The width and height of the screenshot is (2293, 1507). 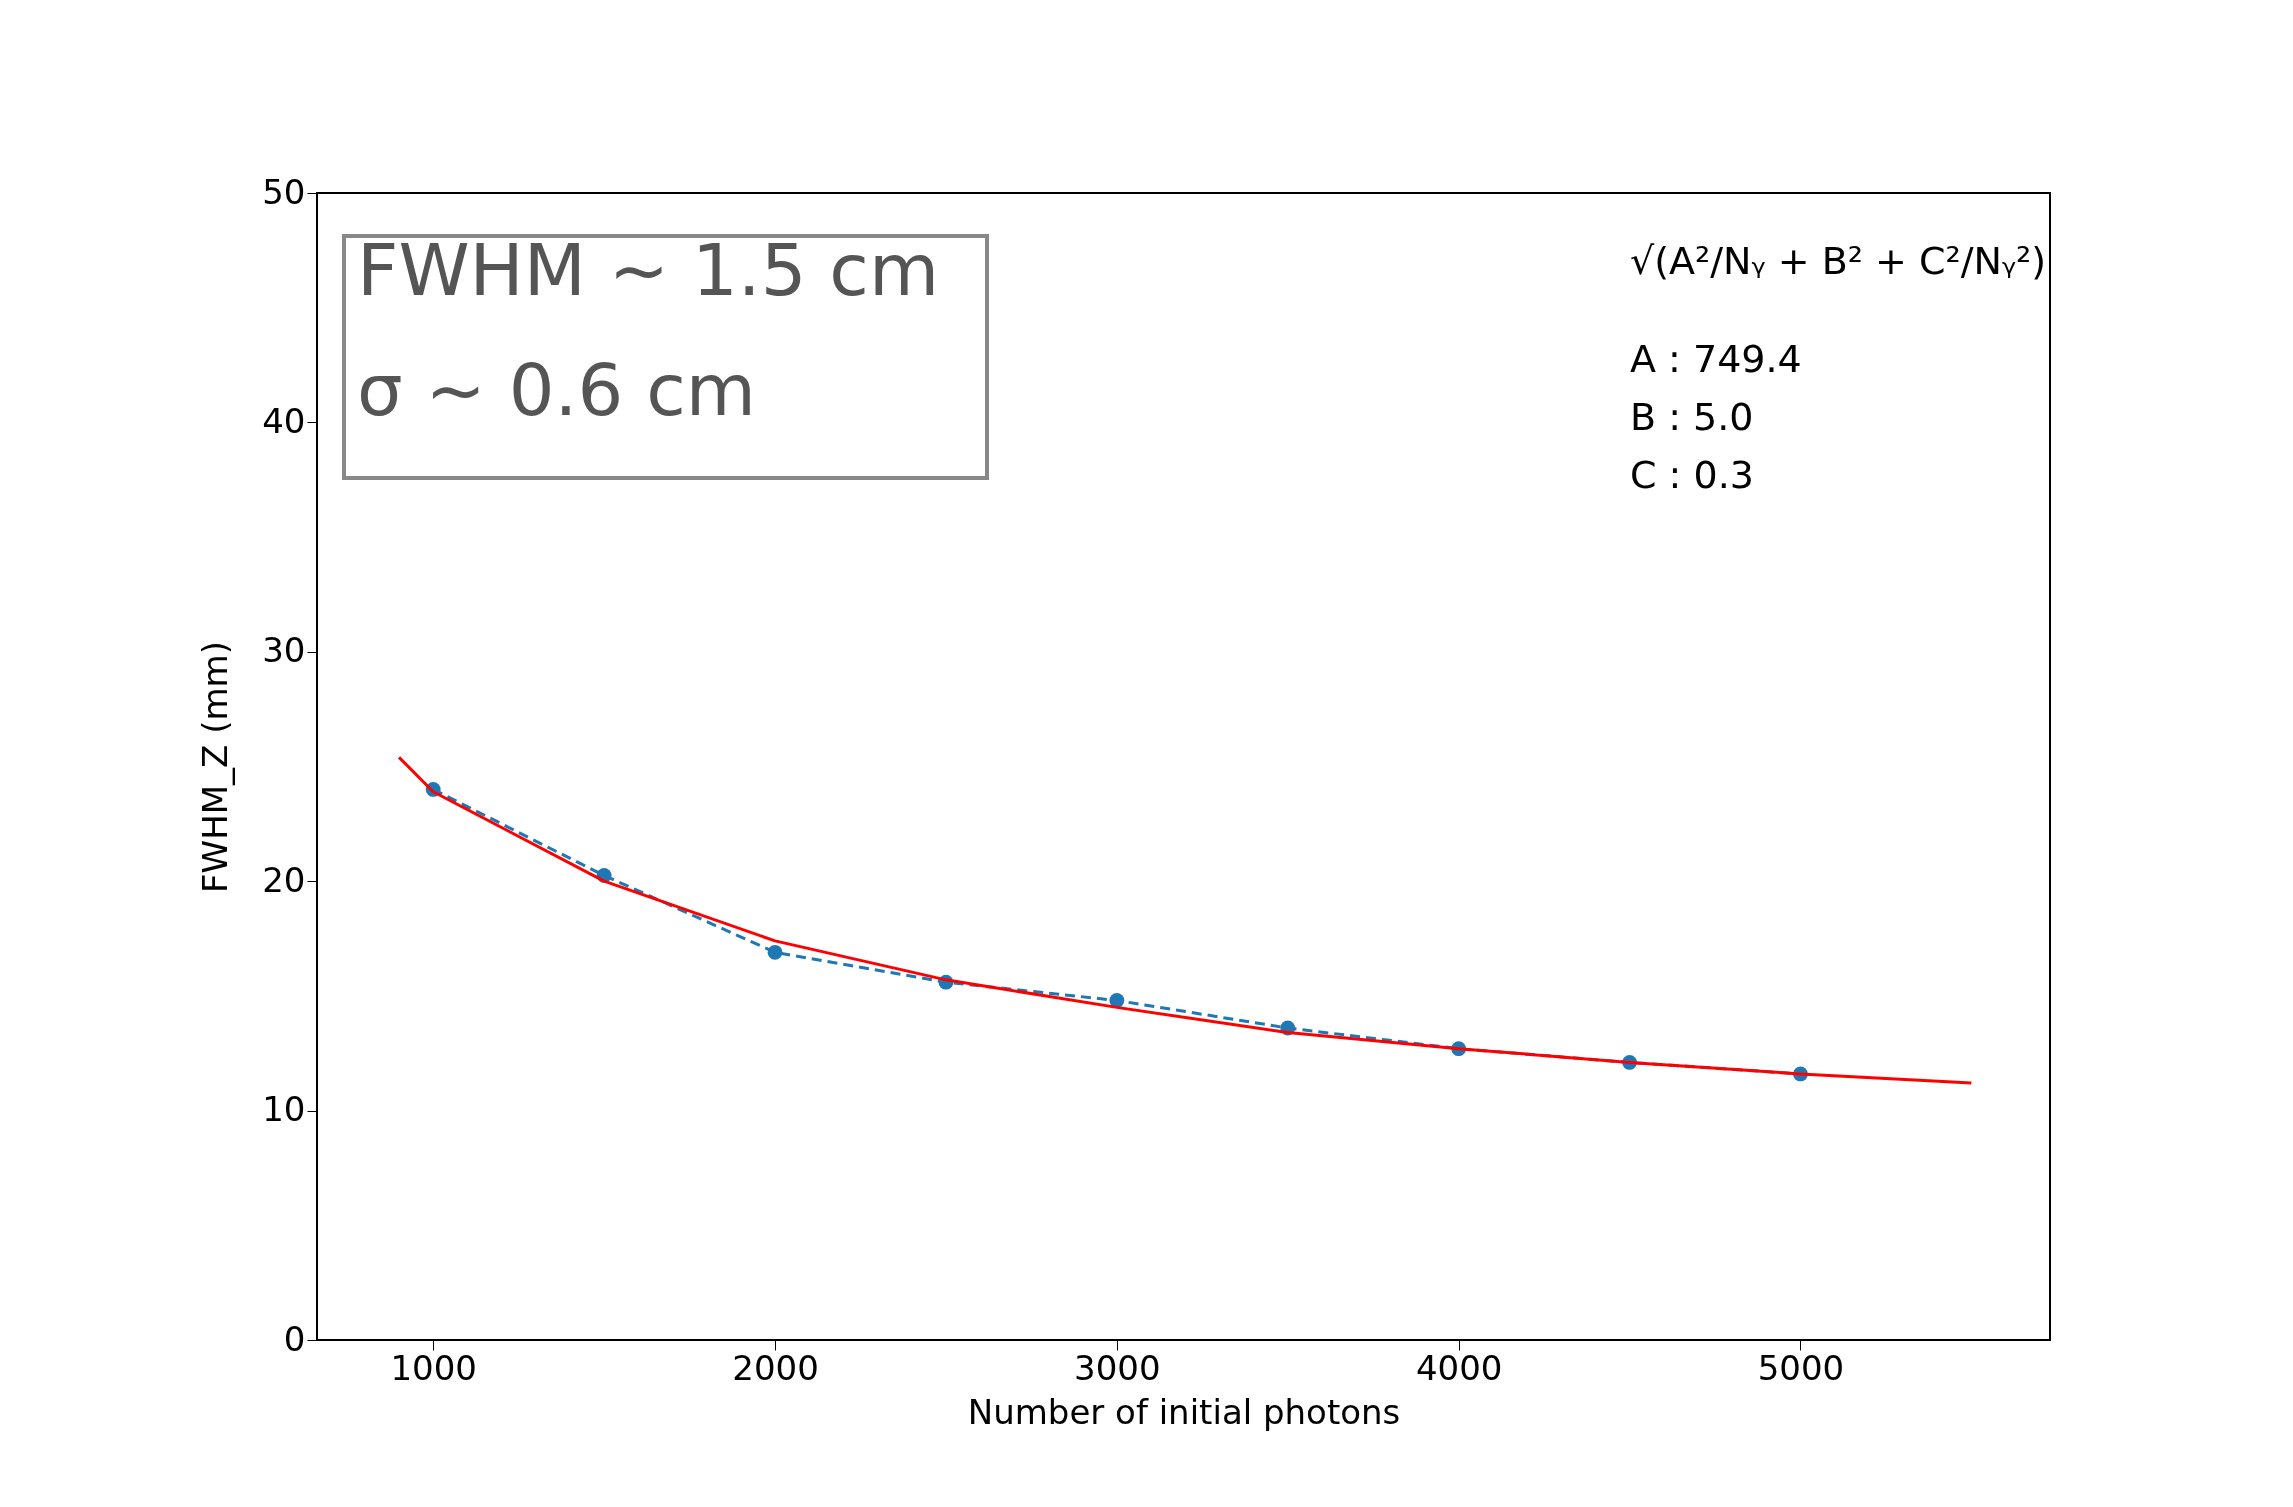 What do you see at coordinates (1184, 1411) in the screenshot?
I see `x-axis-title: Number of initial photons` at bounding box center [1184, 1411].